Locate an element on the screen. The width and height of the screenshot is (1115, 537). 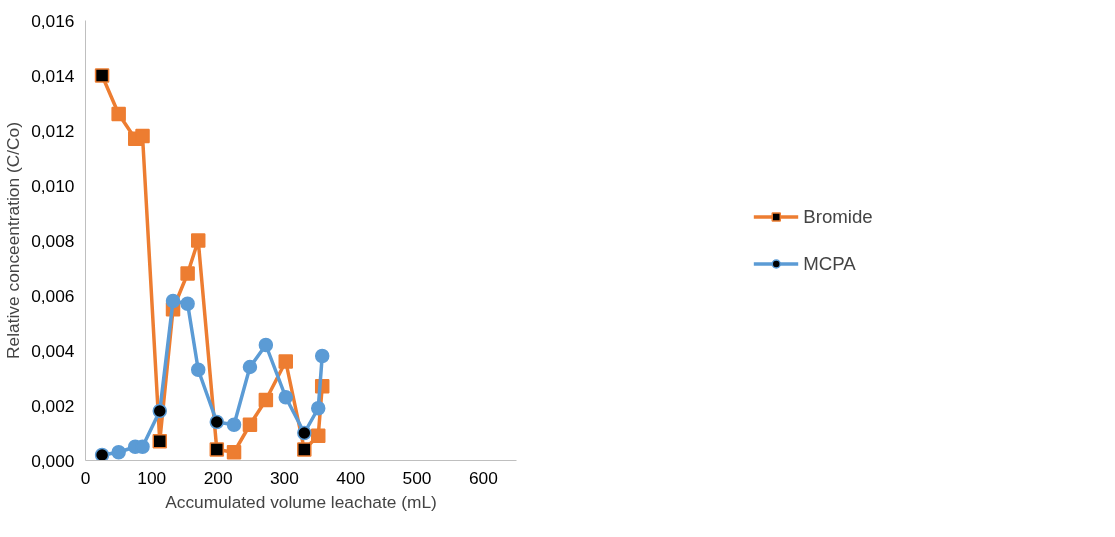
legend-label: Bromide is located at coordinates (838, 216).